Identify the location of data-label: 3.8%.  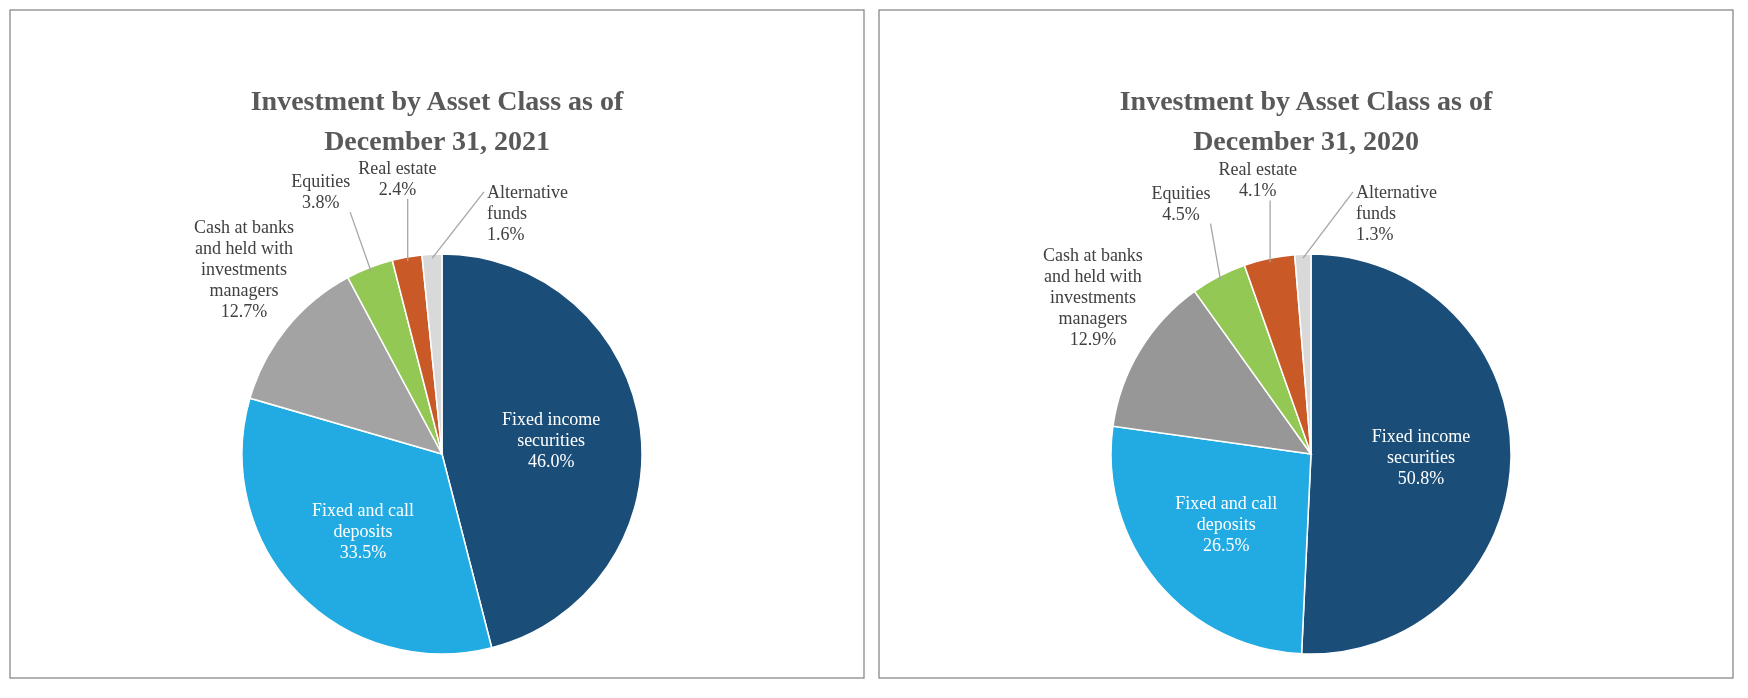
(320, 202).